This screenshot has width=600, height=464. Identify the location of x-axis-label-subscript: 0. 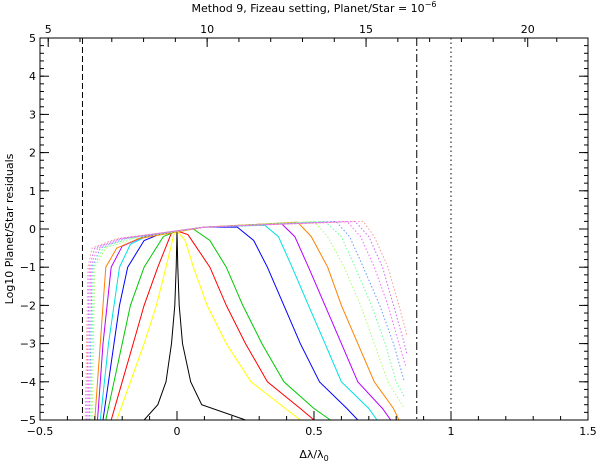
(326, 458).